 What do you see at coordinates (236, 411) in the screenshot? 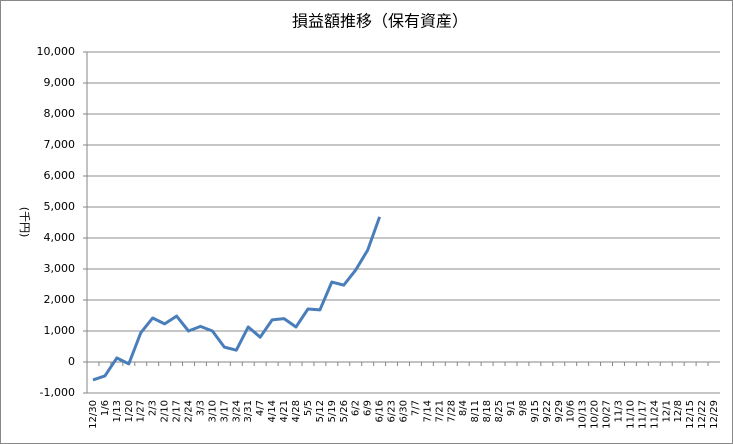
I see `x-tick-label: 3/24` at bounding box center [236, 411].